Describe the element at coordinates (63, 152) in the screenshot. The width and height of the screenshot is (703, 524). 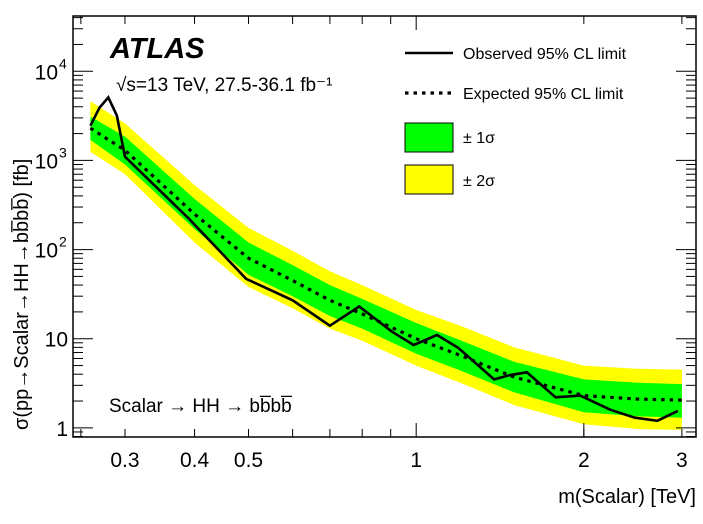
I see `y-tick-label-exponent: 3` at that location.